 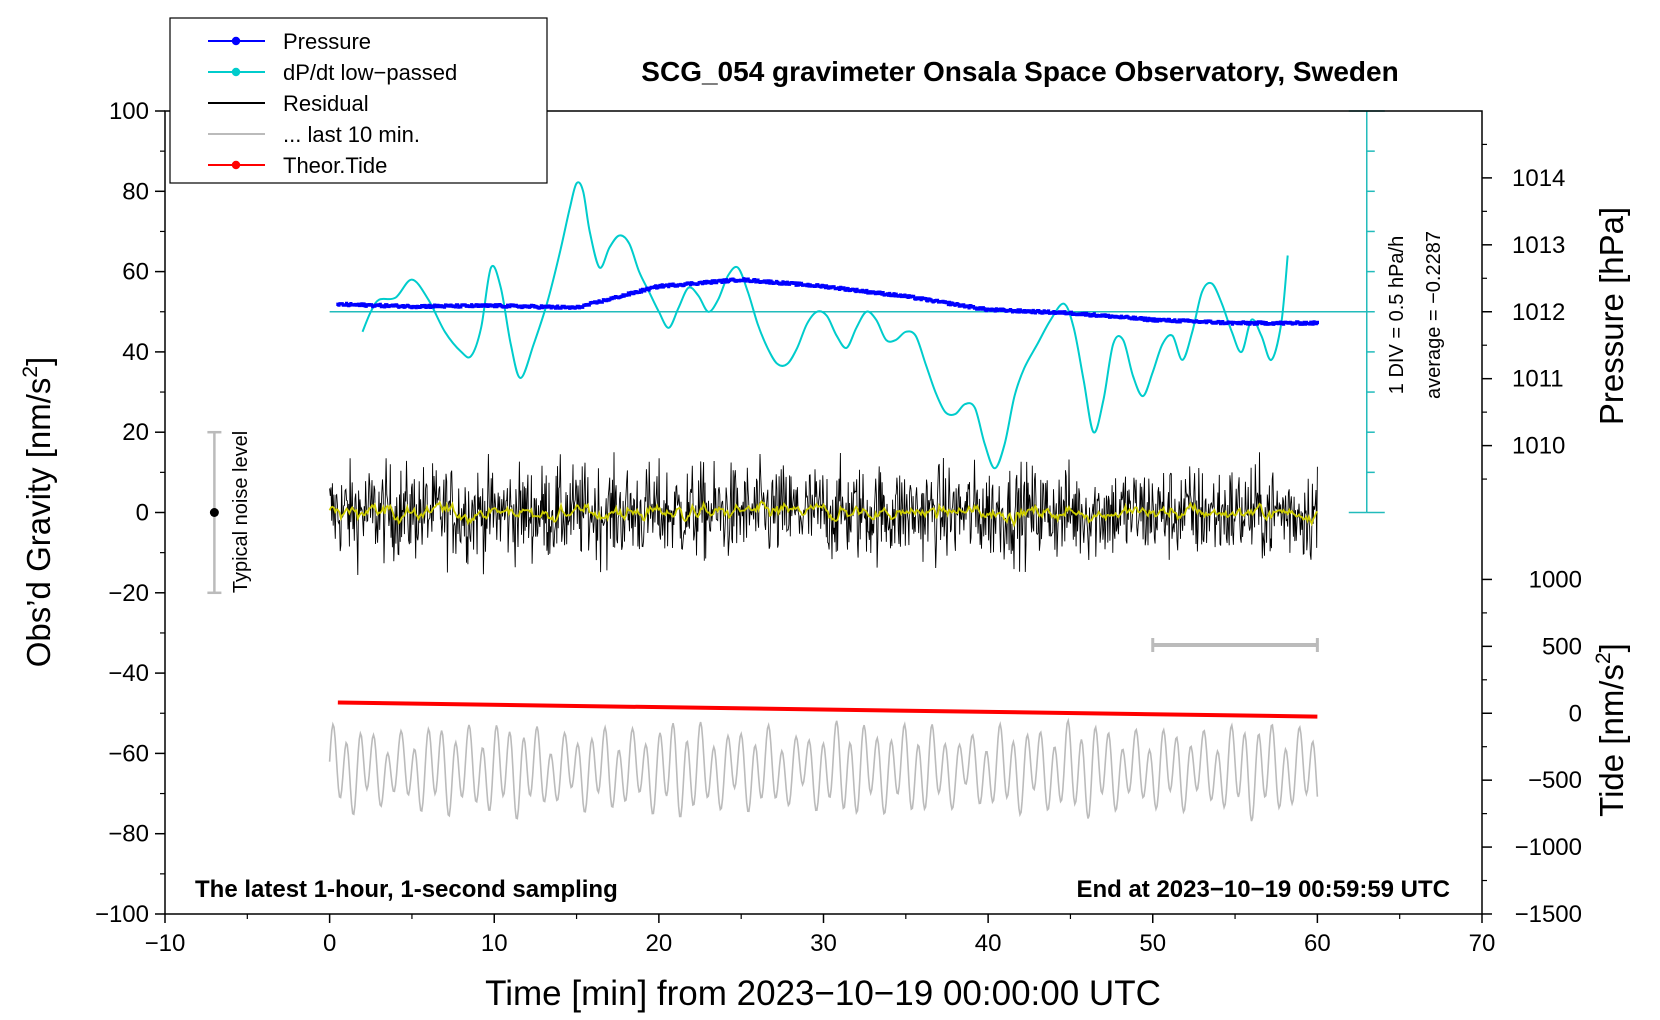 I want to click on annotation-sampling: The latest 1‑hour, 1‑second sampling, so click(x=406, y=889).